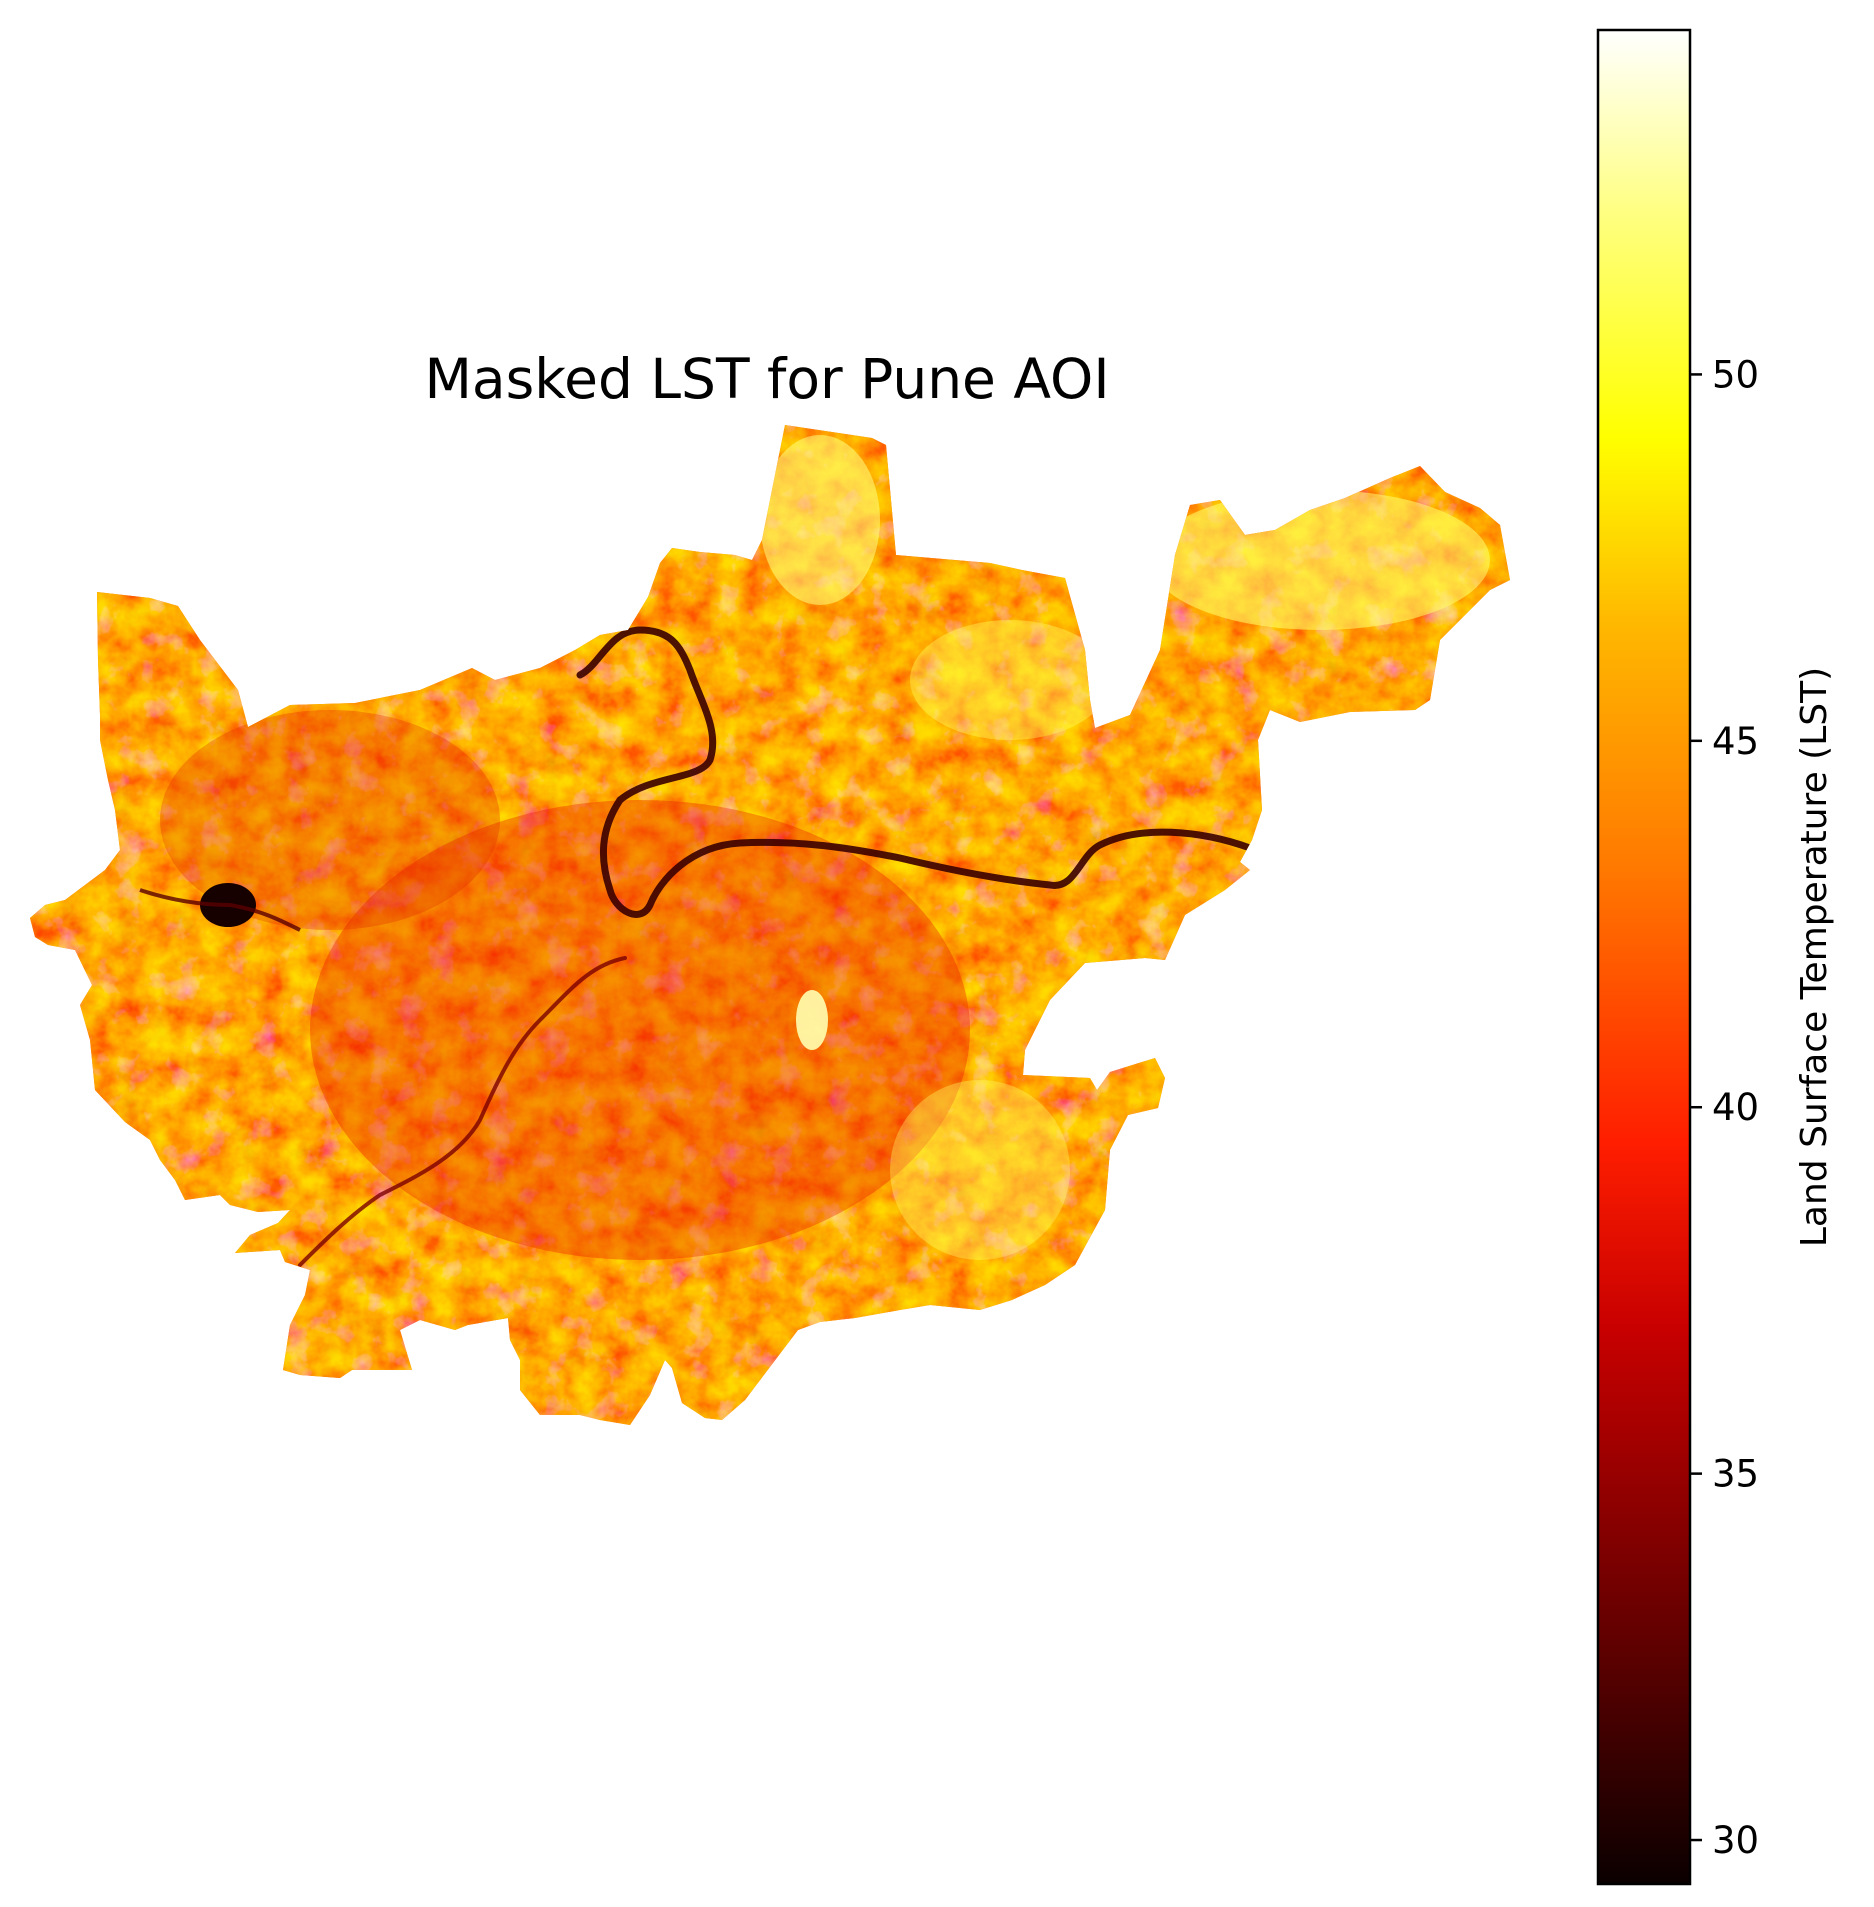  Describe the element at coordinates (1735, 1474) in the screenshot. I see `colorbar-tick-label-35: 35` at that location.